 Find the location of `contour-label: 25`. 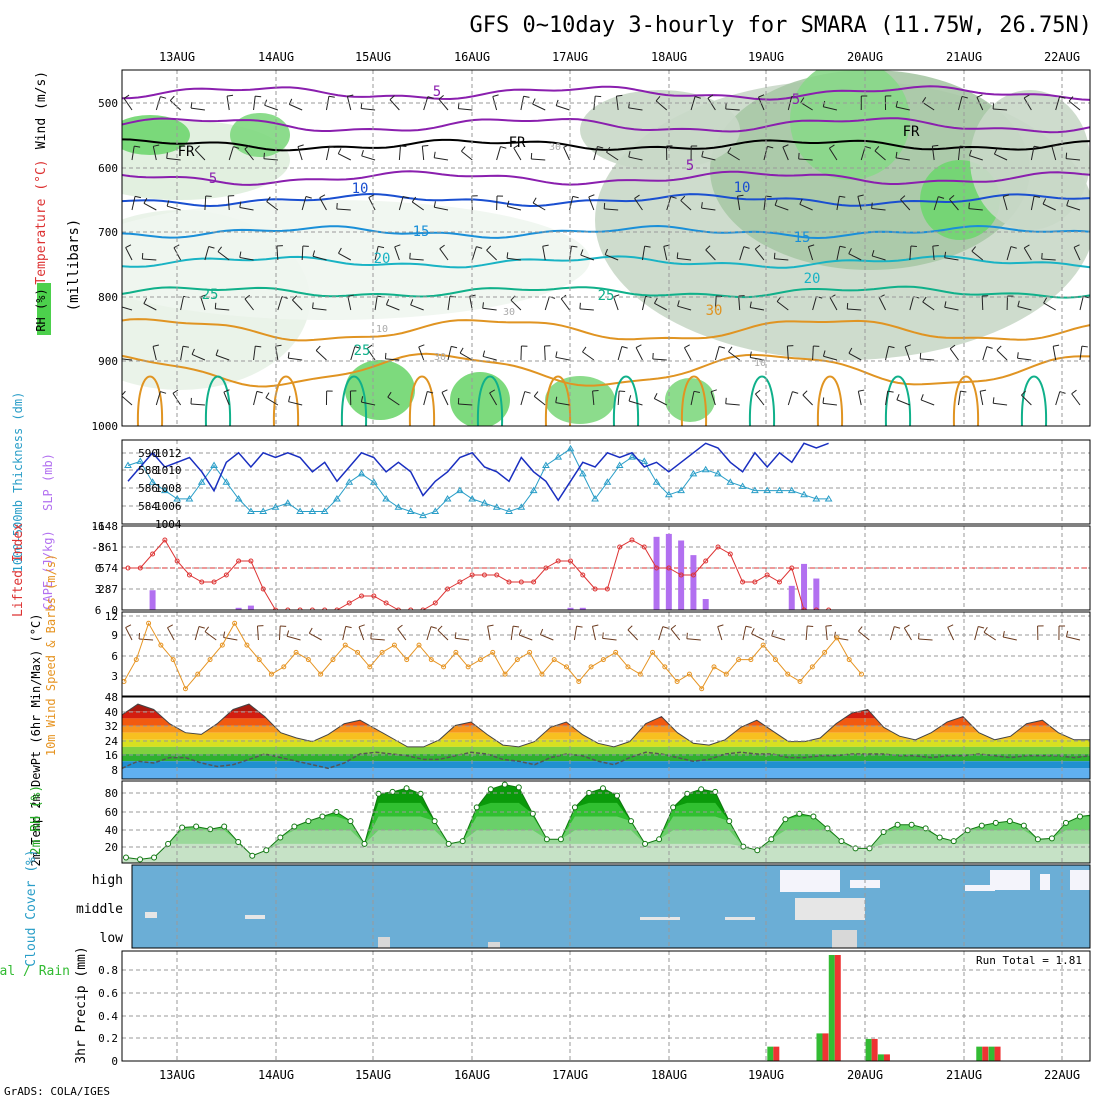

contour-label: 25 is located at coordinates (606, 296).